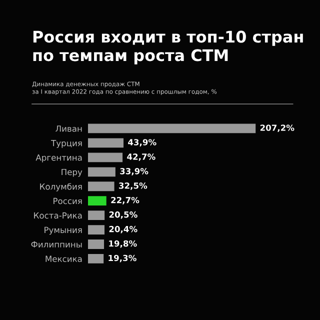 This screenshot has width=320, height=320. Describe the element at coordinates (122, 258) in the screenshot. I see `data-label: 19,3%` at that location.